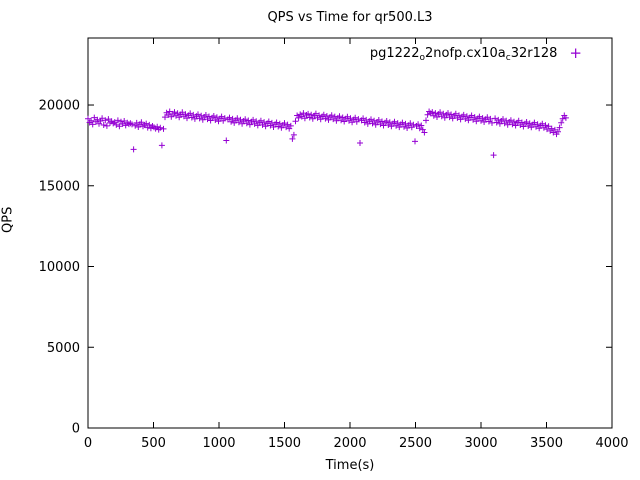 The height and width of the screenshot is (480, 640). Describe the element at coordinates (394, 53) in the screenshot. I see `legend-label-part: pg1222` at that location.